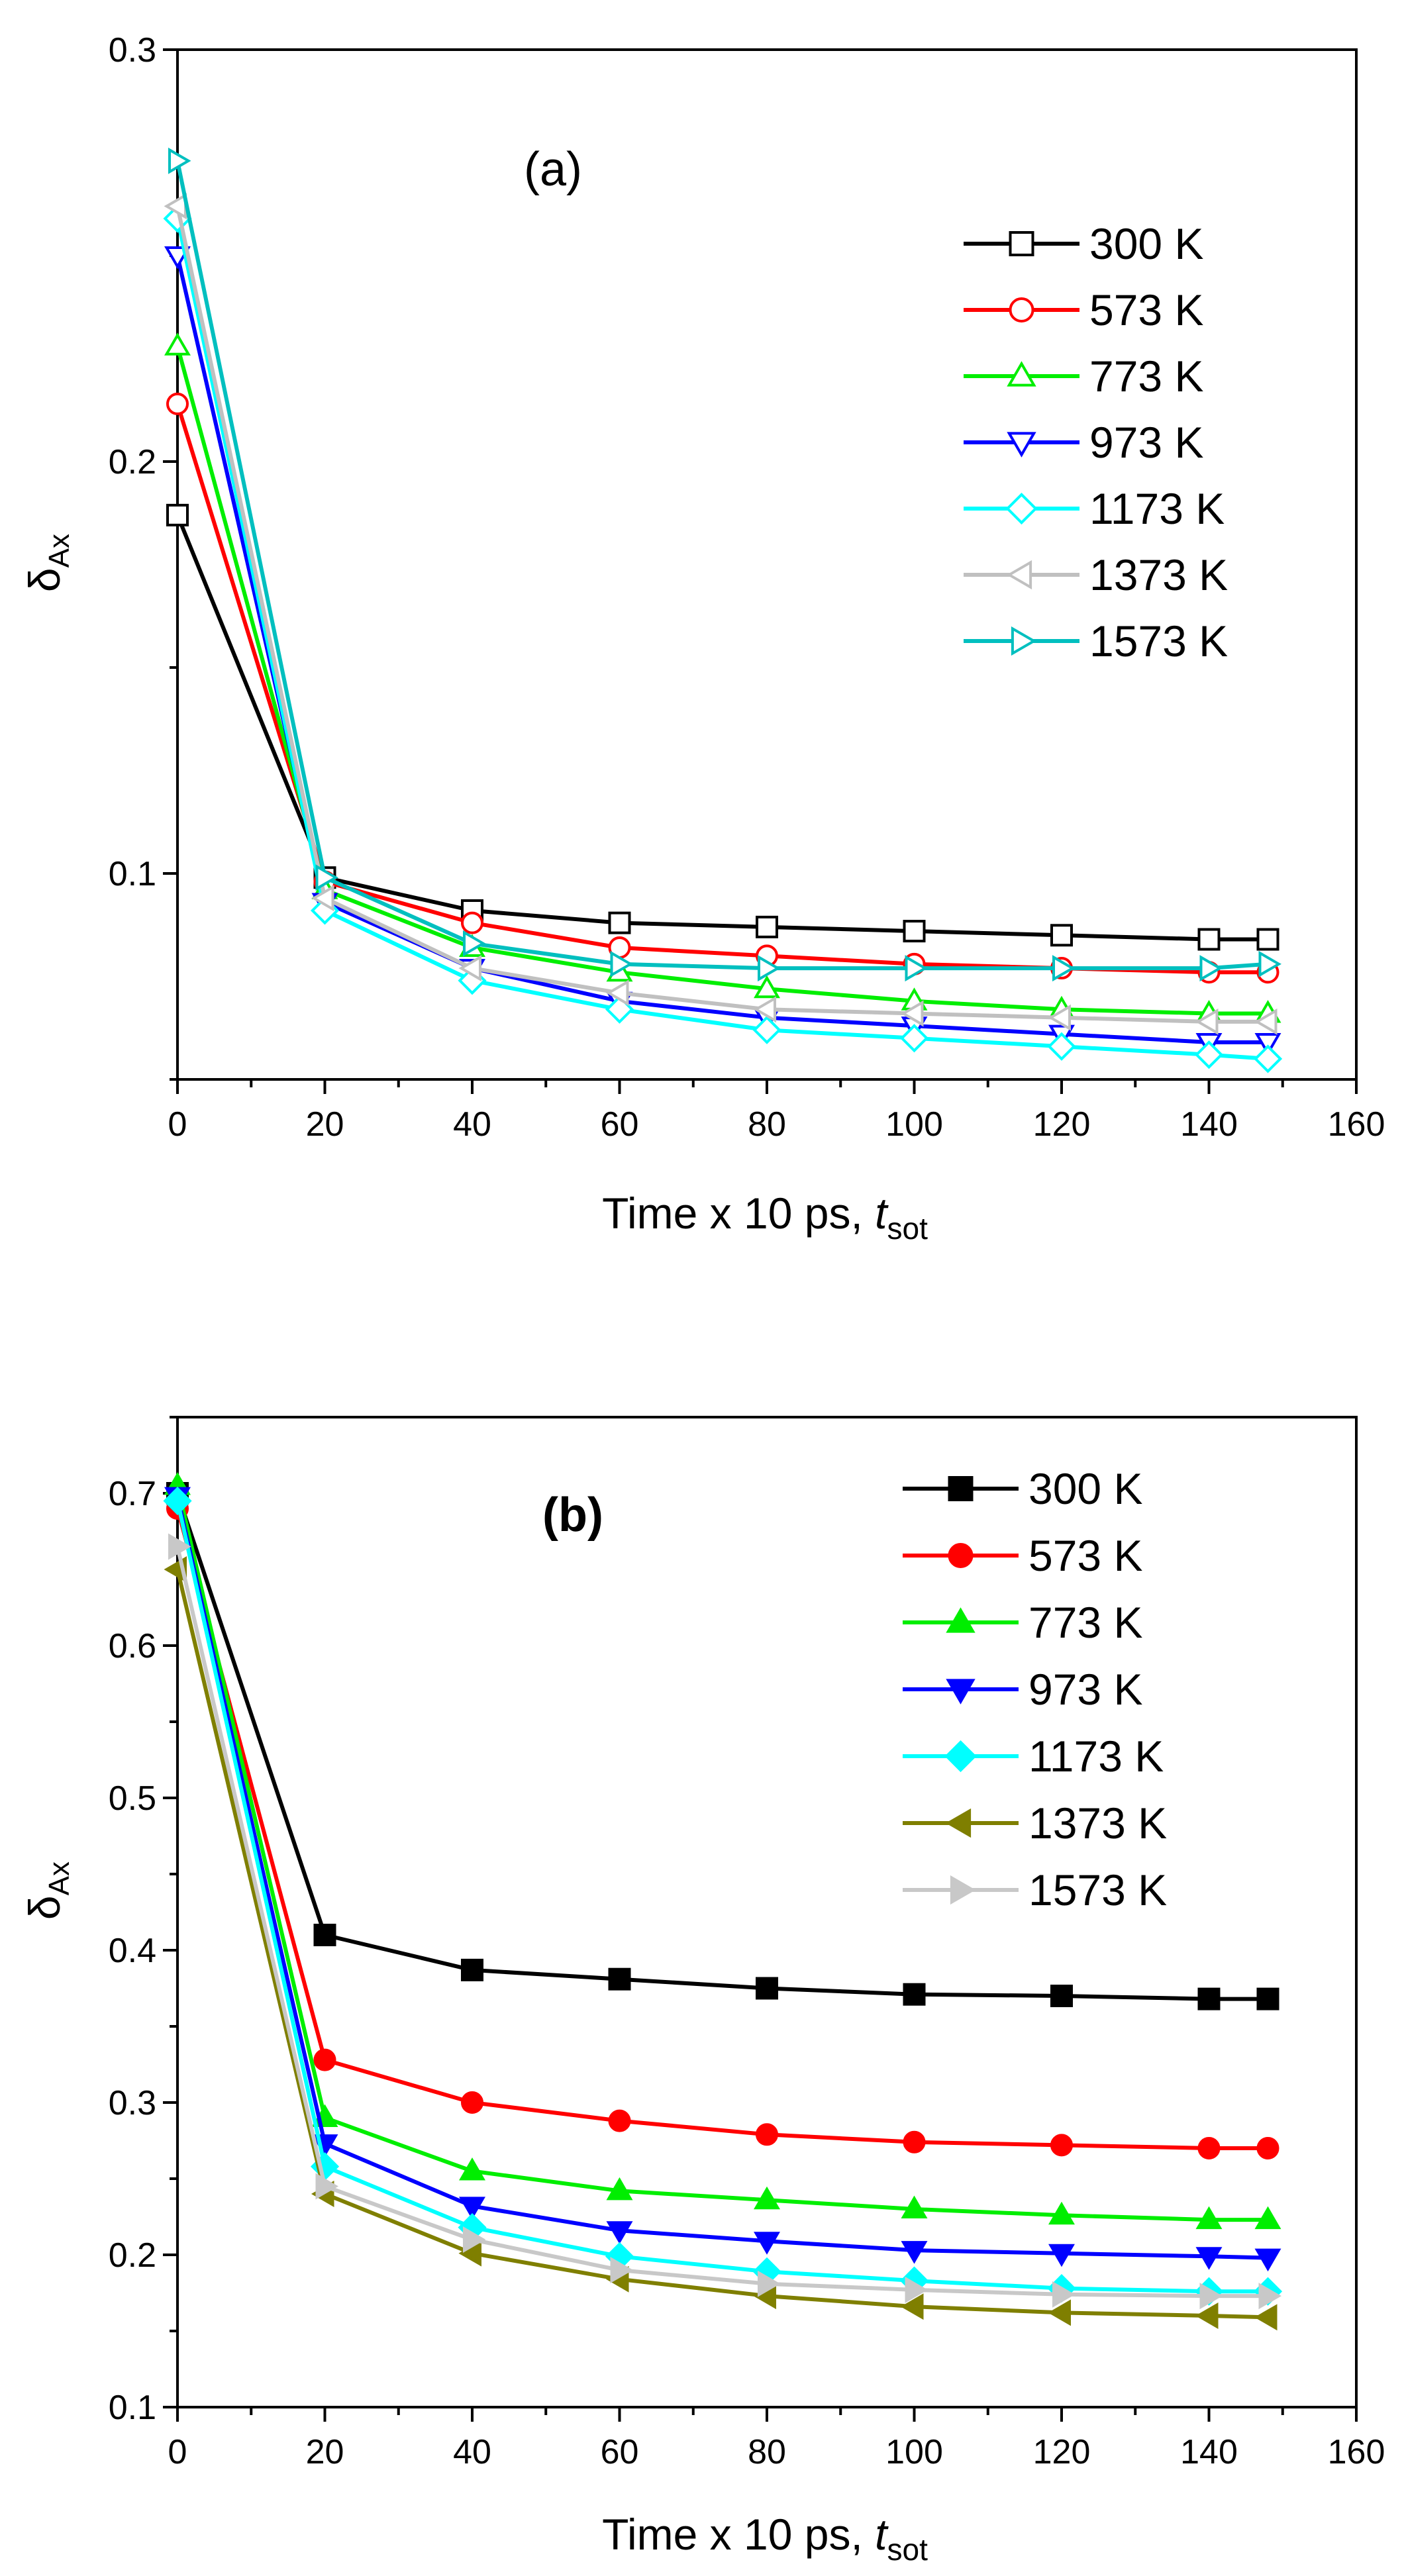  What do you see at coordinates (1085, 1555) in the screenshot?
I see `legend-label: 573 K` at bounding box center [1085, 1555].